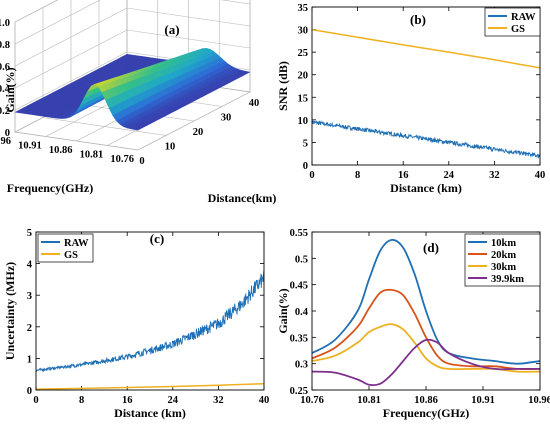 This screenshot has width=550, height=429. I want to click on z-tick-label: 0, so click(7, 133).